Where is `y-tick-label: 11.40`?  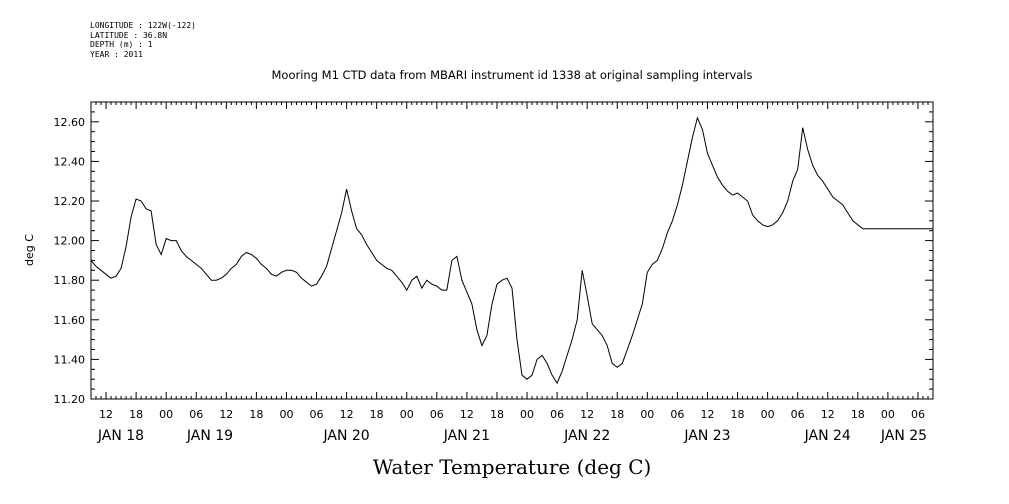
y-tick-label: 11.40 is located at coordinates (70, 359).